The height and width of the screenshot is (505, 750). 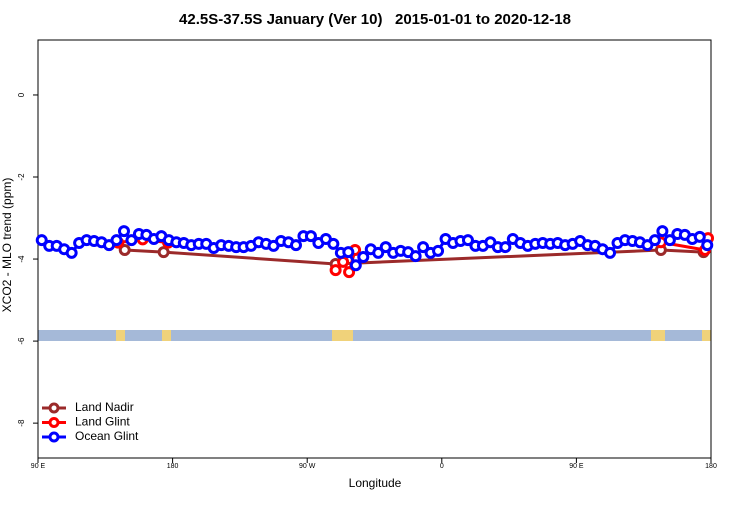 What do you see at coordinates (104, 407) in the screenshot?
I see `legend-label: Land Nadir` at bounding box center [104, 407].